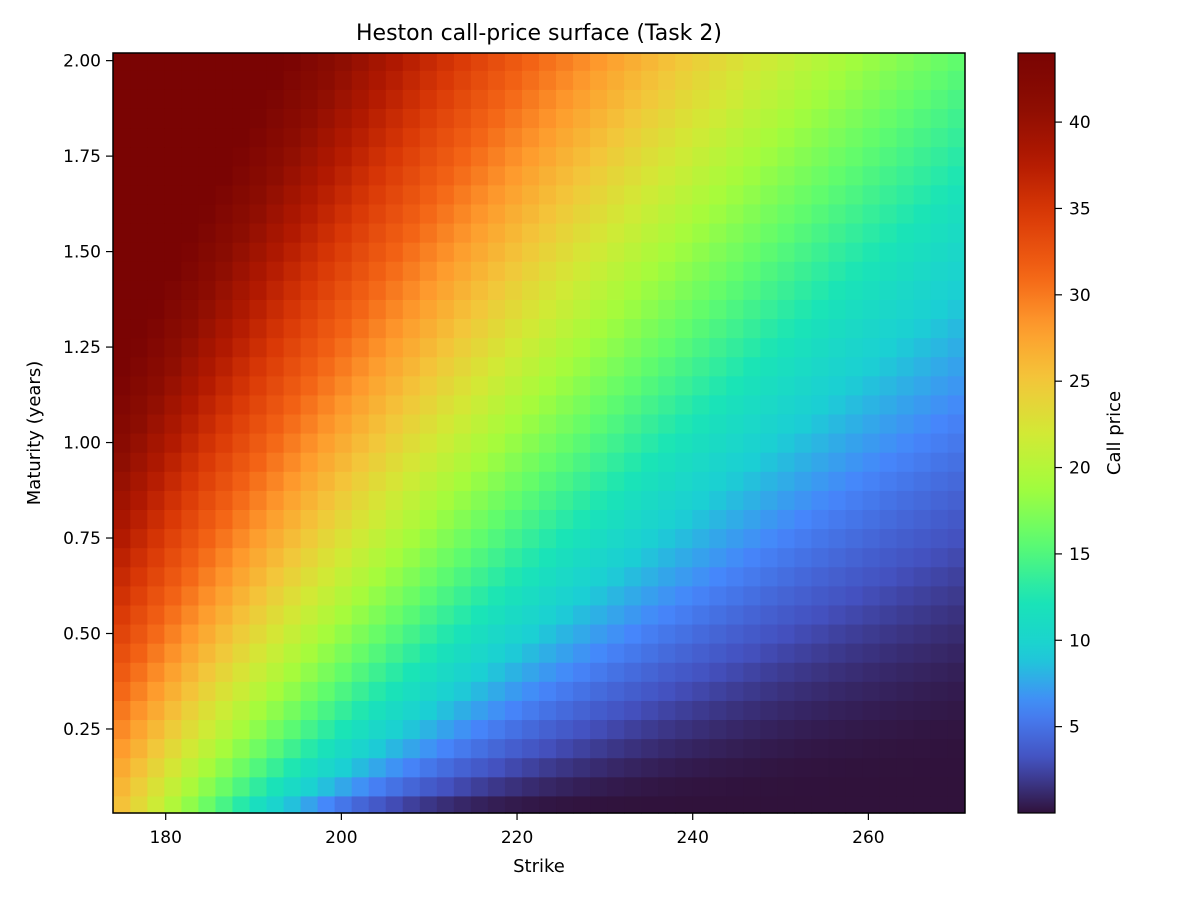 The height and width of the screenshot is (900, 1200). I want to click on y-tick-label: 1.00, so click(82, 444).